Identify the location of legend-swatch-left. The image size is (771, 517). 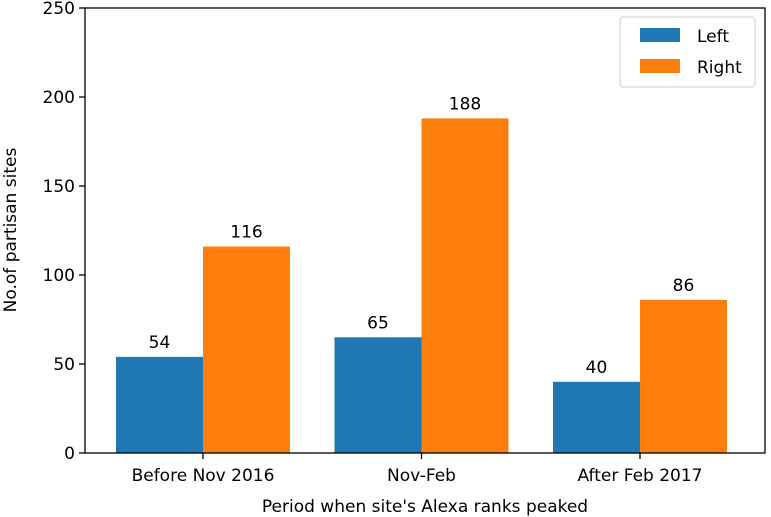
(660, 35).